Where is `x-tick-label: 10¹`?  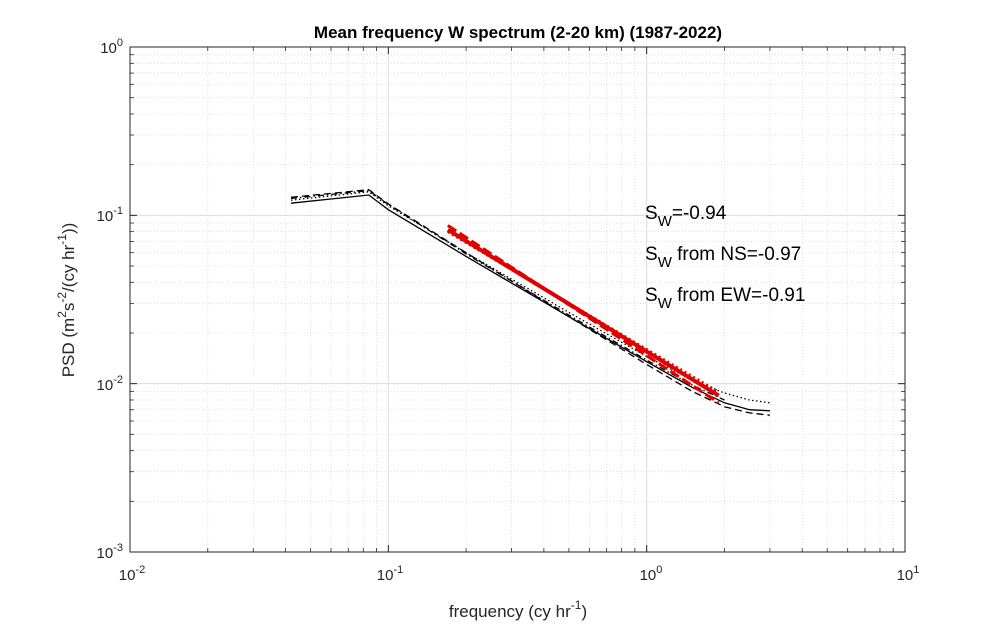
x-tick-label: 10¹ is located at coordinates (908, 574).